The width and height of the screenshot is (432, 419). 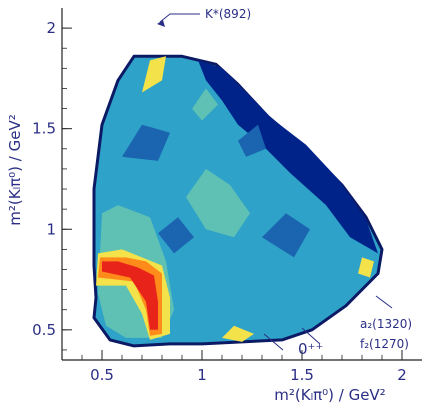 I want to click on y-tick-label: 0.5, so click(x=44, y=330).